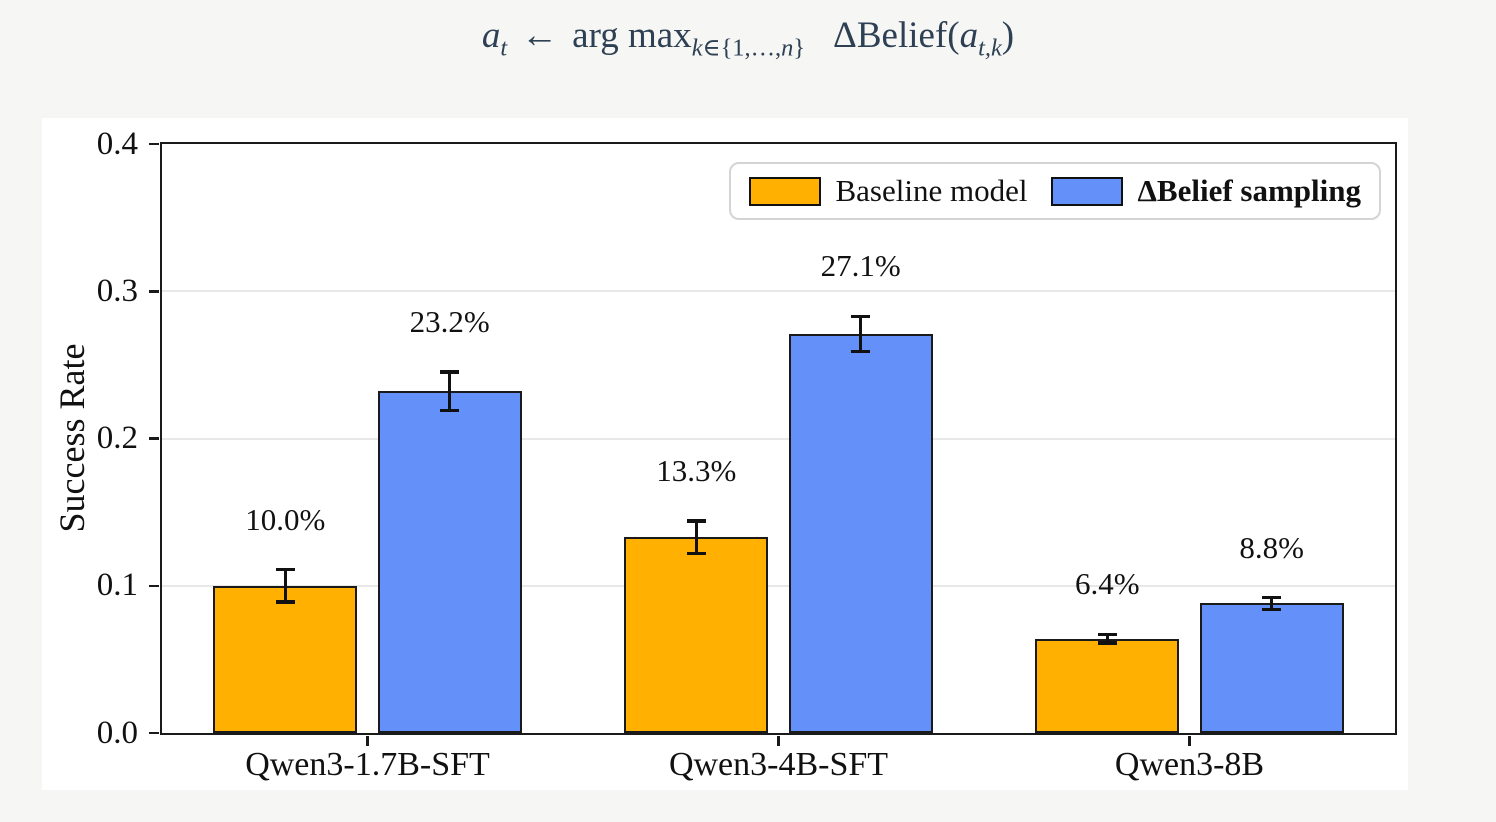  What do you see at coordinates (931, 190) in the screenshot?
I see `legend-label-baseline: Baseline model` at bounding box center [931, 190].